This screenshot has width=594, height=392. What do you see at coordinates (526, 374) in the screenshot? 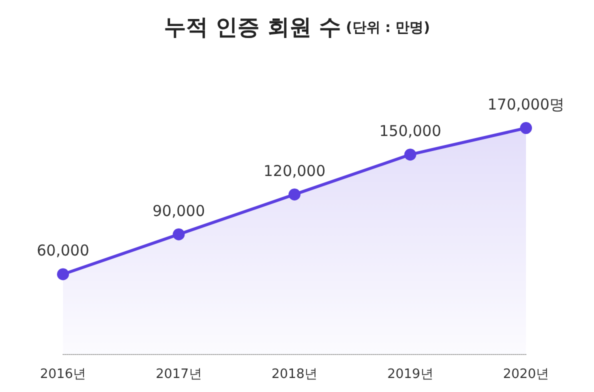
I see `x-tick-label: 2020년` at bounding box center [526, 374].